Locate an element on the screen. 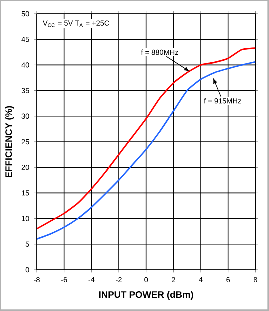 This screenshot has width=269, height=311. y-axis-title: EFFICIENCY (%) is located at coordinates (9, 142).